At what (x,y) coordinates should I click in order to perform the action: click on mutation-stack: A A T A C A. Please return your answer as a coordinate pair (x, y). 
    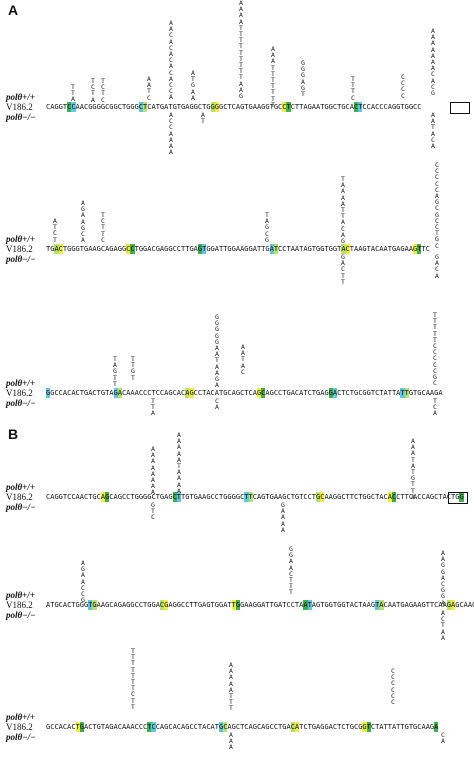
    Looking at the image, I should click on (433, 131).